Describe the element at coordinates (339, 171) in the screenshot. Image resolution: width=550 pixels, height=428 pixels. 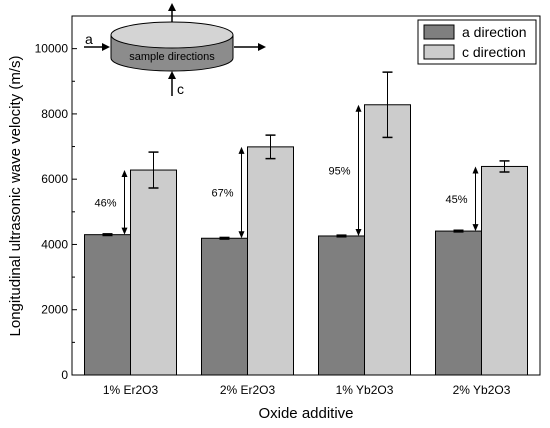
I see `percent-label: 95%` at that location.